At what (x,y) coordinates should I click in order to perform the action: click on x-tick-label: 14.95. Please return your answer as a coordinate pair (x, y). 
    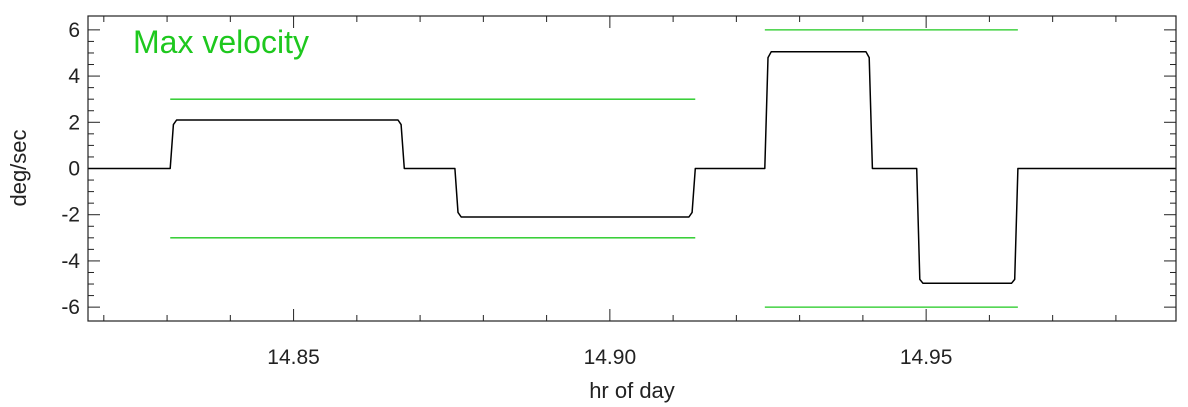
    Looking at the image, I should click on (926, 357).